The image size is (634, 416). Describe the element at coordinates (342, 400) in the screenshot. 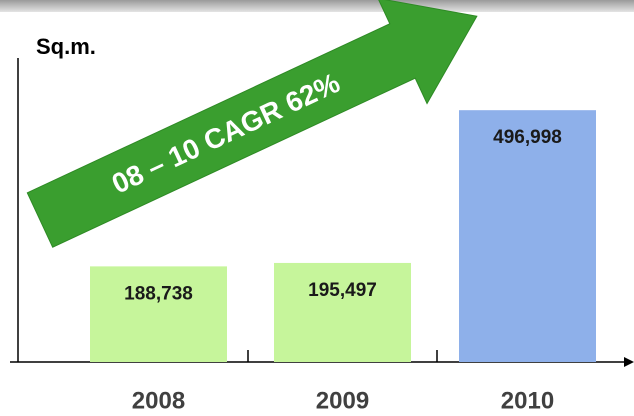

I see `x-tick-label: 2009` at that location.